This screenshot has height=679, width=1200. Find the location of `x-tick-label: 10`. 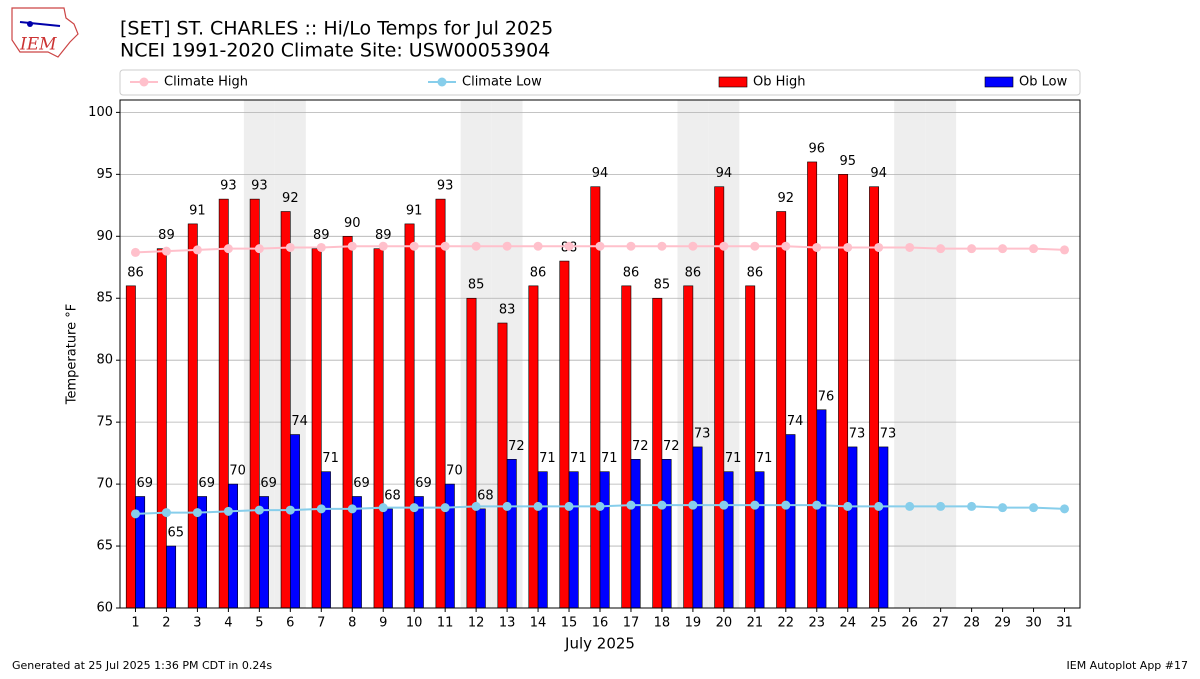

x-tick-label: 10 is located at coordinates (414, 623).